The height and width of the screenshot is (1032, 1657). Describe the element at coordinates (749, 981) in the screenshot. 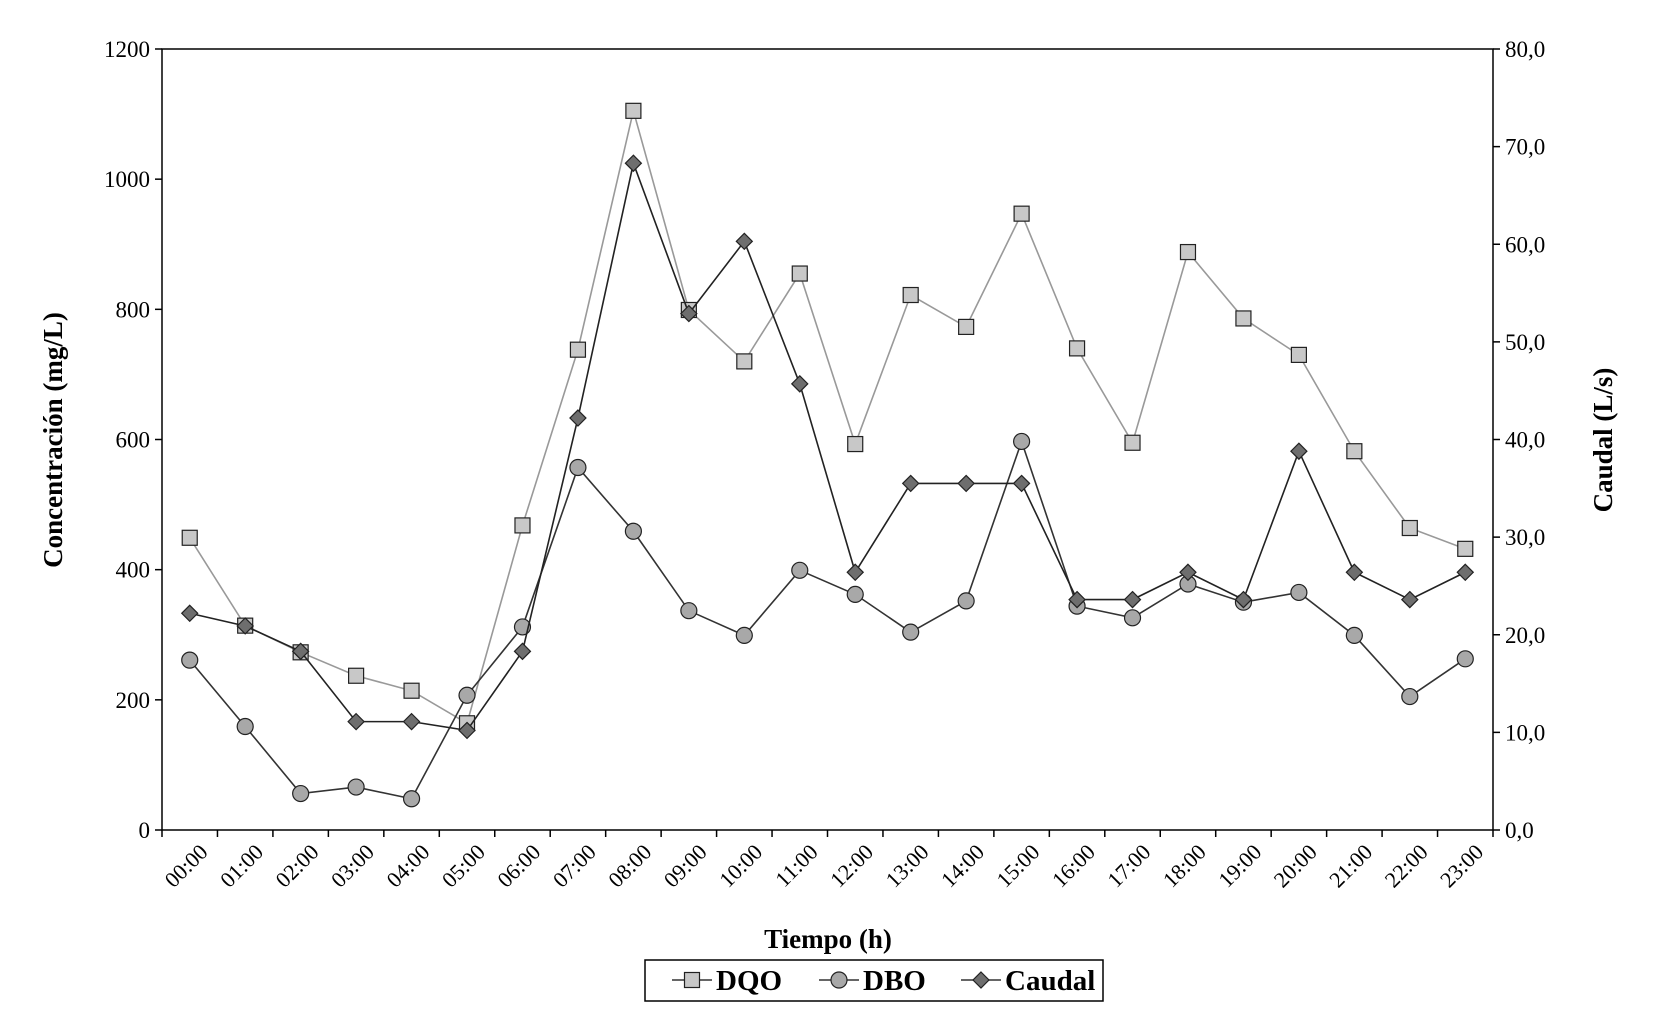

I see `legend-label: DQO` at that location.